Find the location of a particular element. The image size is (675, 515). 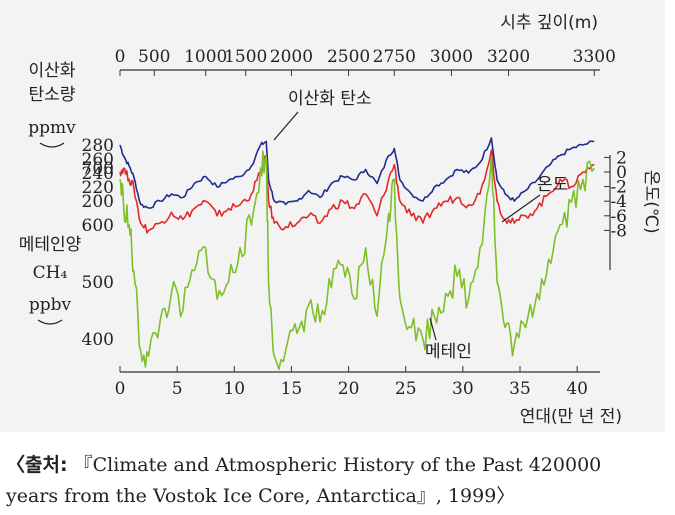

x-axis-tick-label: 25 is located at coordinates (406, 389).